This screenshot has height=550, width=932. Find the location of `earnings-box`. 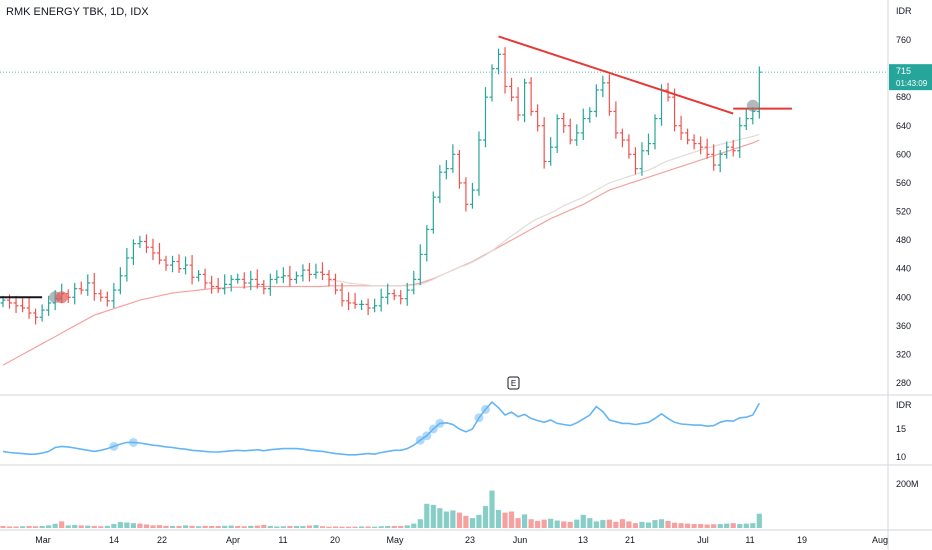

earnings-box is located at coordinates (513, 383).